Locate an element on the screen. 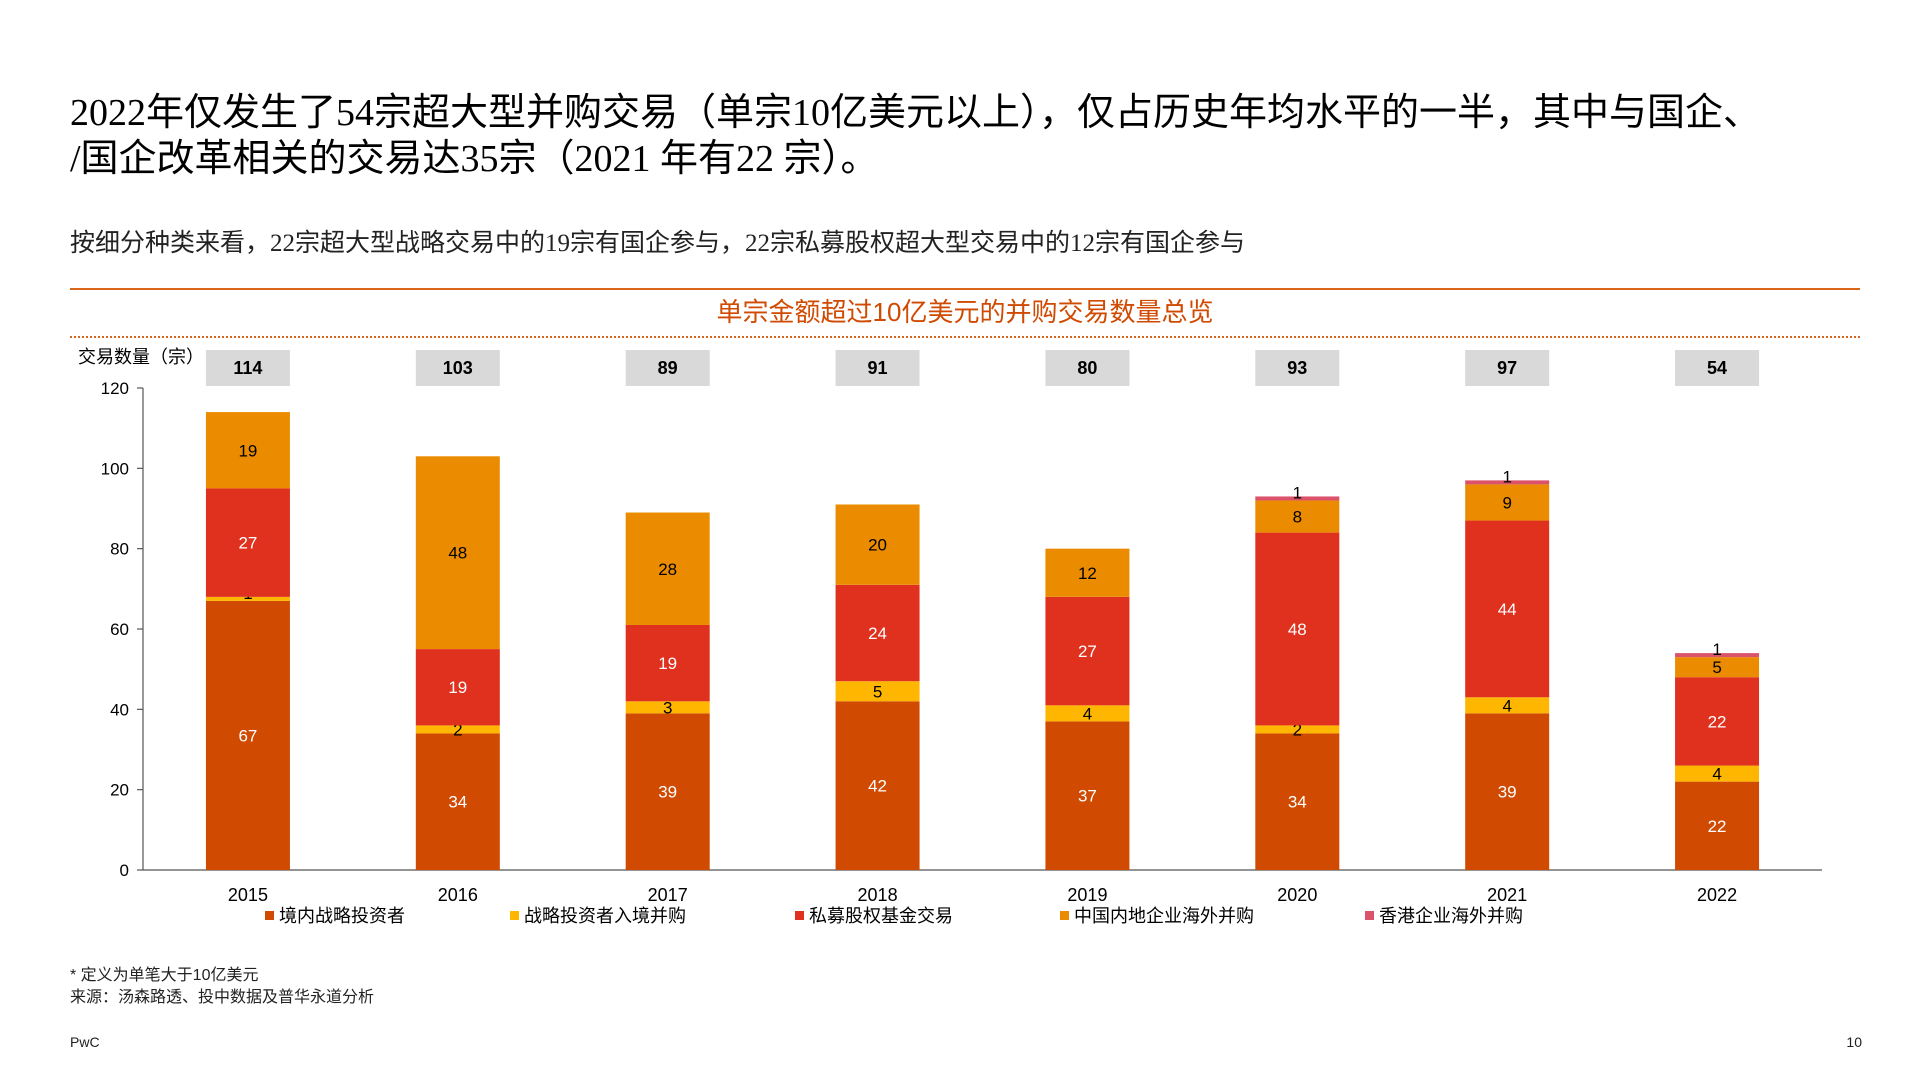 The height and width of the screenshot is (1080, 1920). bar-value-label: 24 is located at coordinates (877, 633).